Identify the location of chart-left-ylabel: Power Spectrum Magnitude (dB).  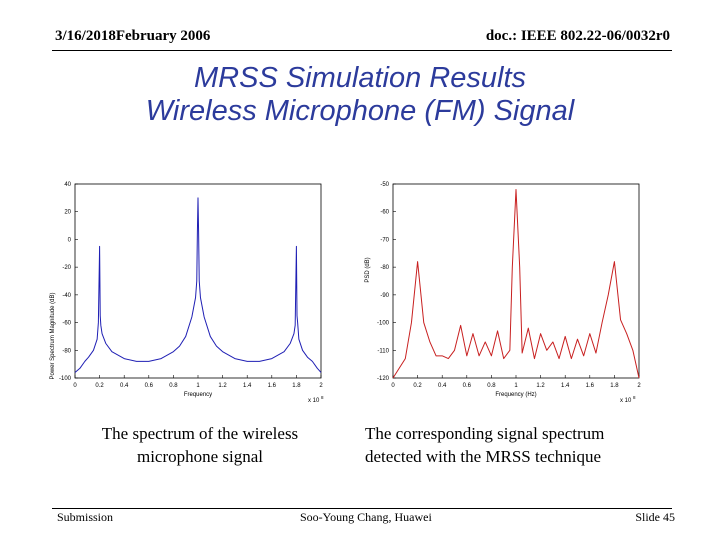
(53, 335).